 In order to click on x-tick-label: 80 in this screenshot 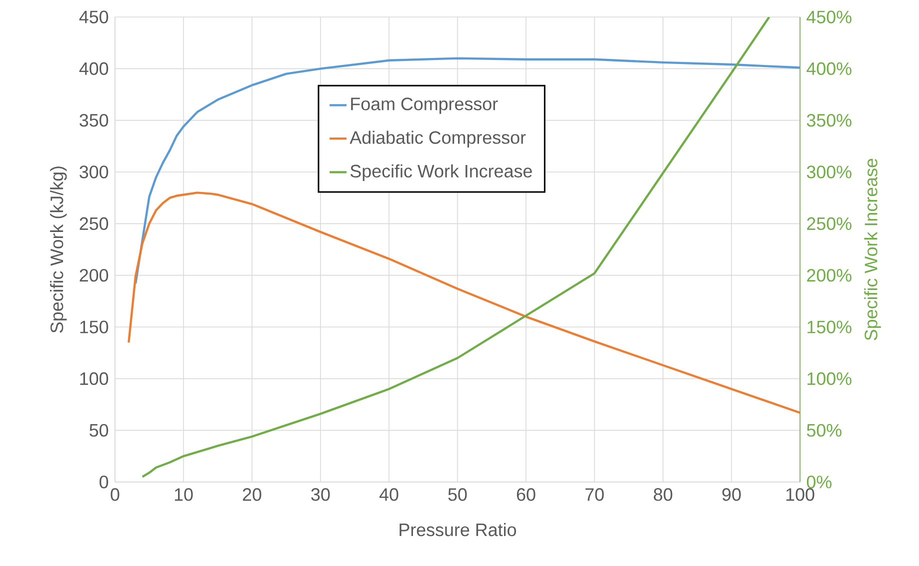, I will do `click(663, 494)`.